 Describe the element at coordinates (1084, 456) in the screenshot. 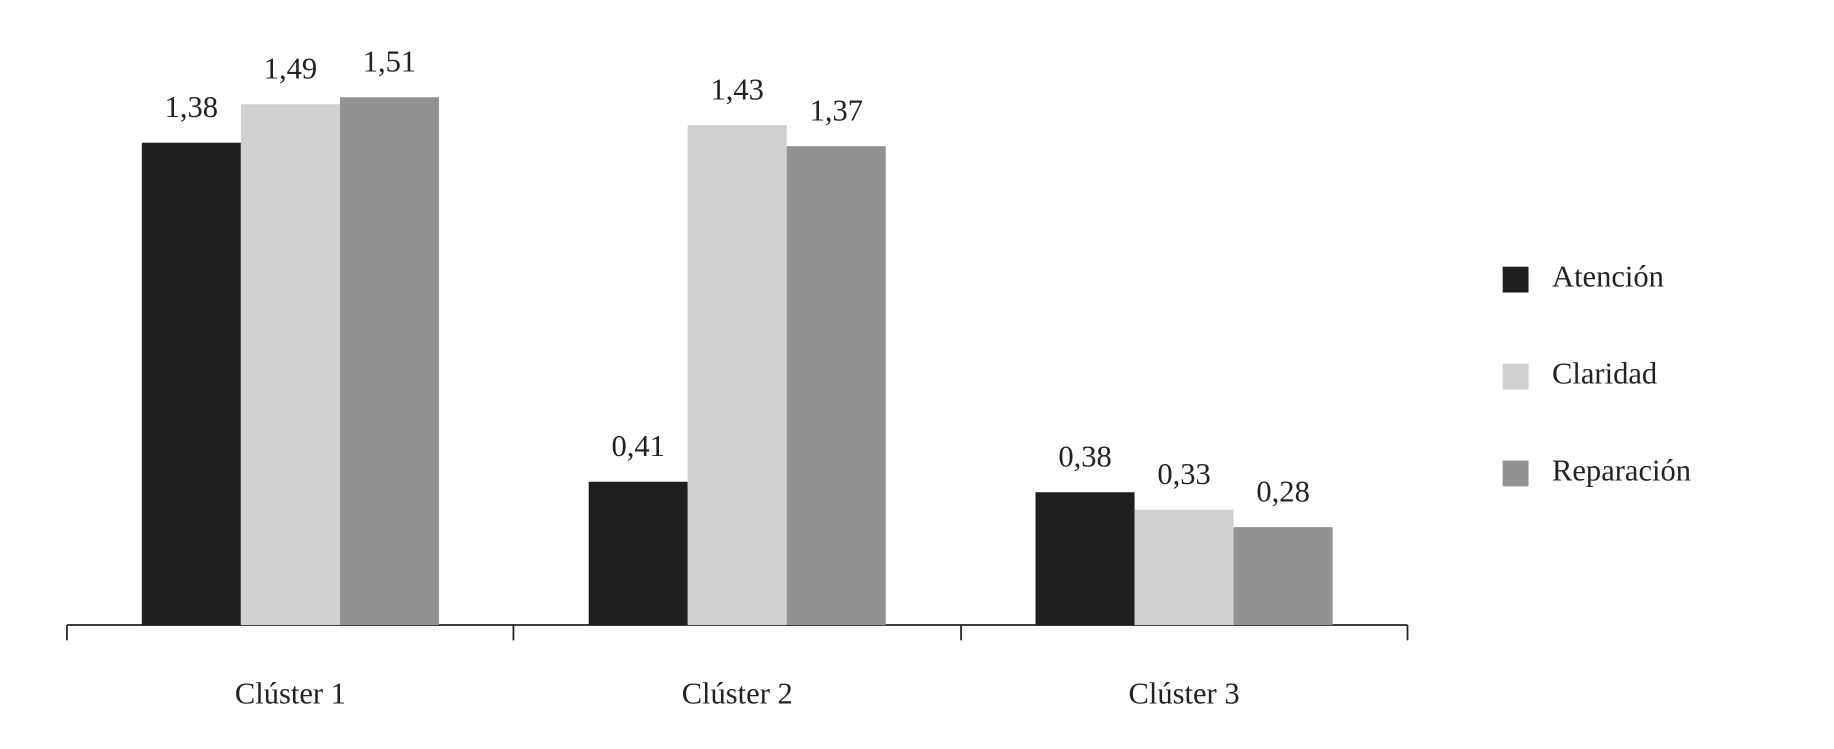

I see `value-label: 0,38` at that location.